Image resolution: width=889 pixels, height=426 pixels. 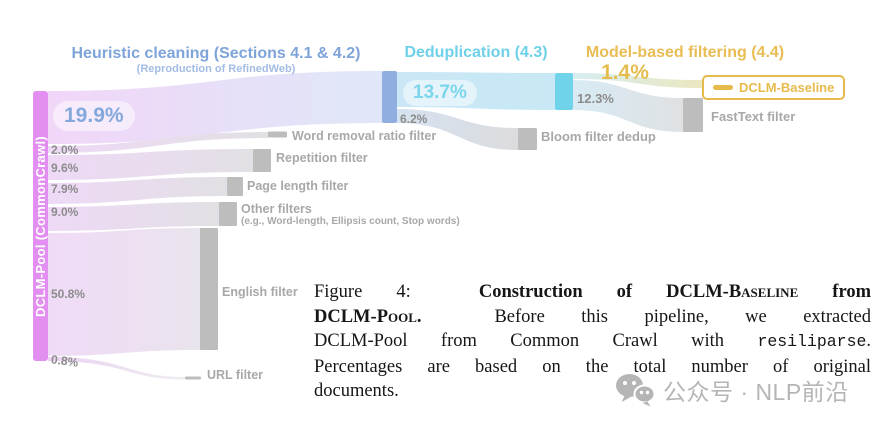 I want to click on dclm-pool-label: DCLM-Pool (CommonCrawl), so click(x=40, y=226).